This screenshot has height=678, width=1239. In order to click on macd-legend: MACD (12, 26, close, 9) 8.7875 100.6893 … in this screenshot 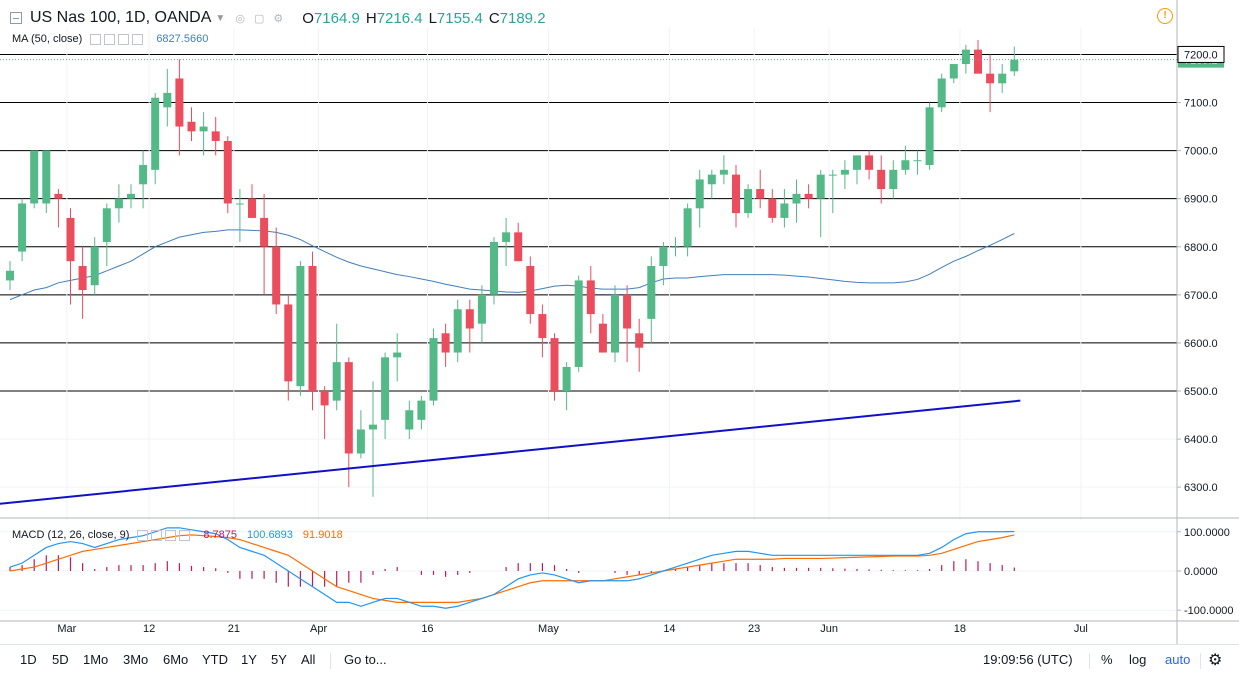, I will do `click(177, 535)`.